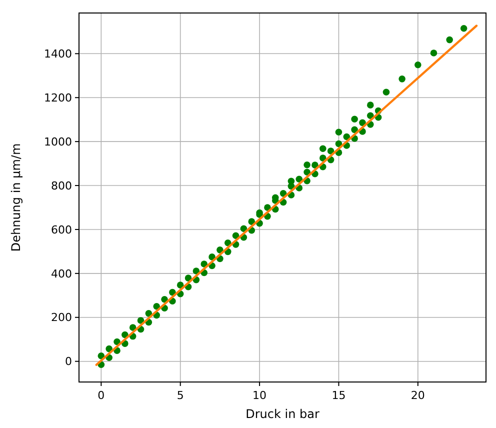  What do you see at coordinates (58, 141) in the screenshot?
I see `y-tick-label: 1000` at bounding box center [58, 141].